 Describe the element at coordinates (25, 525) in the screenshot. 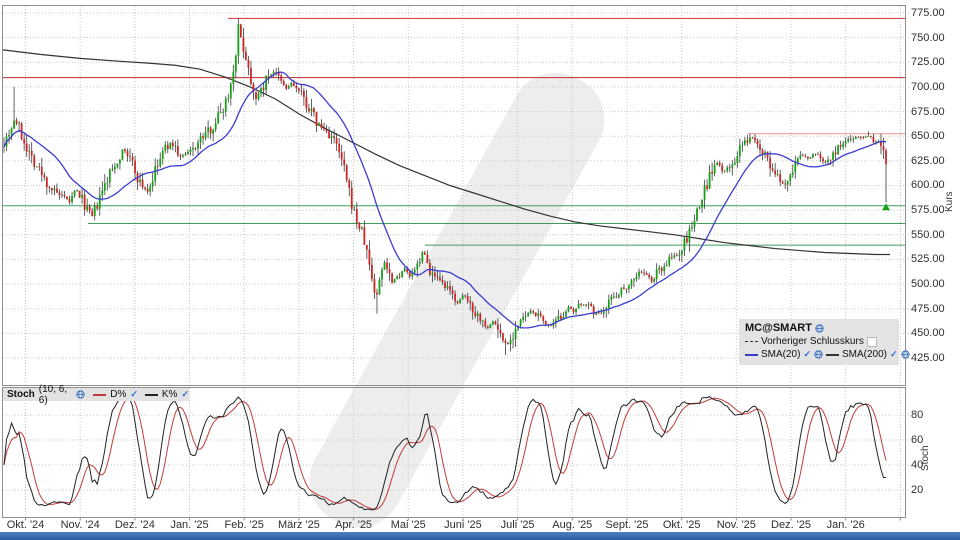

I see `month-tick-label: Okt. '24` at that location.